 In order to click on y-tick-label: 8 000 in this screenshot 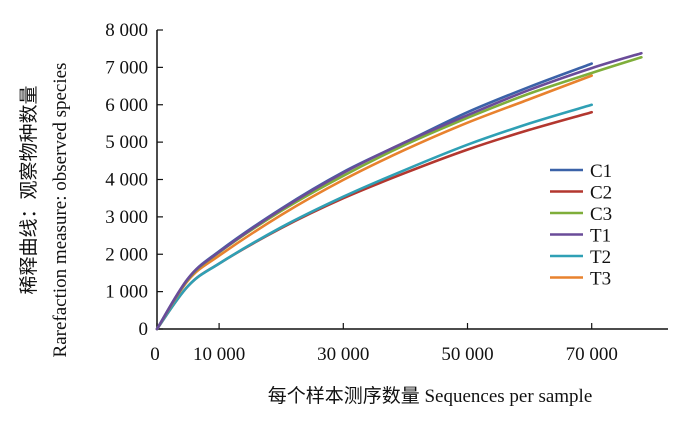, I will do `click(126, 30)`.